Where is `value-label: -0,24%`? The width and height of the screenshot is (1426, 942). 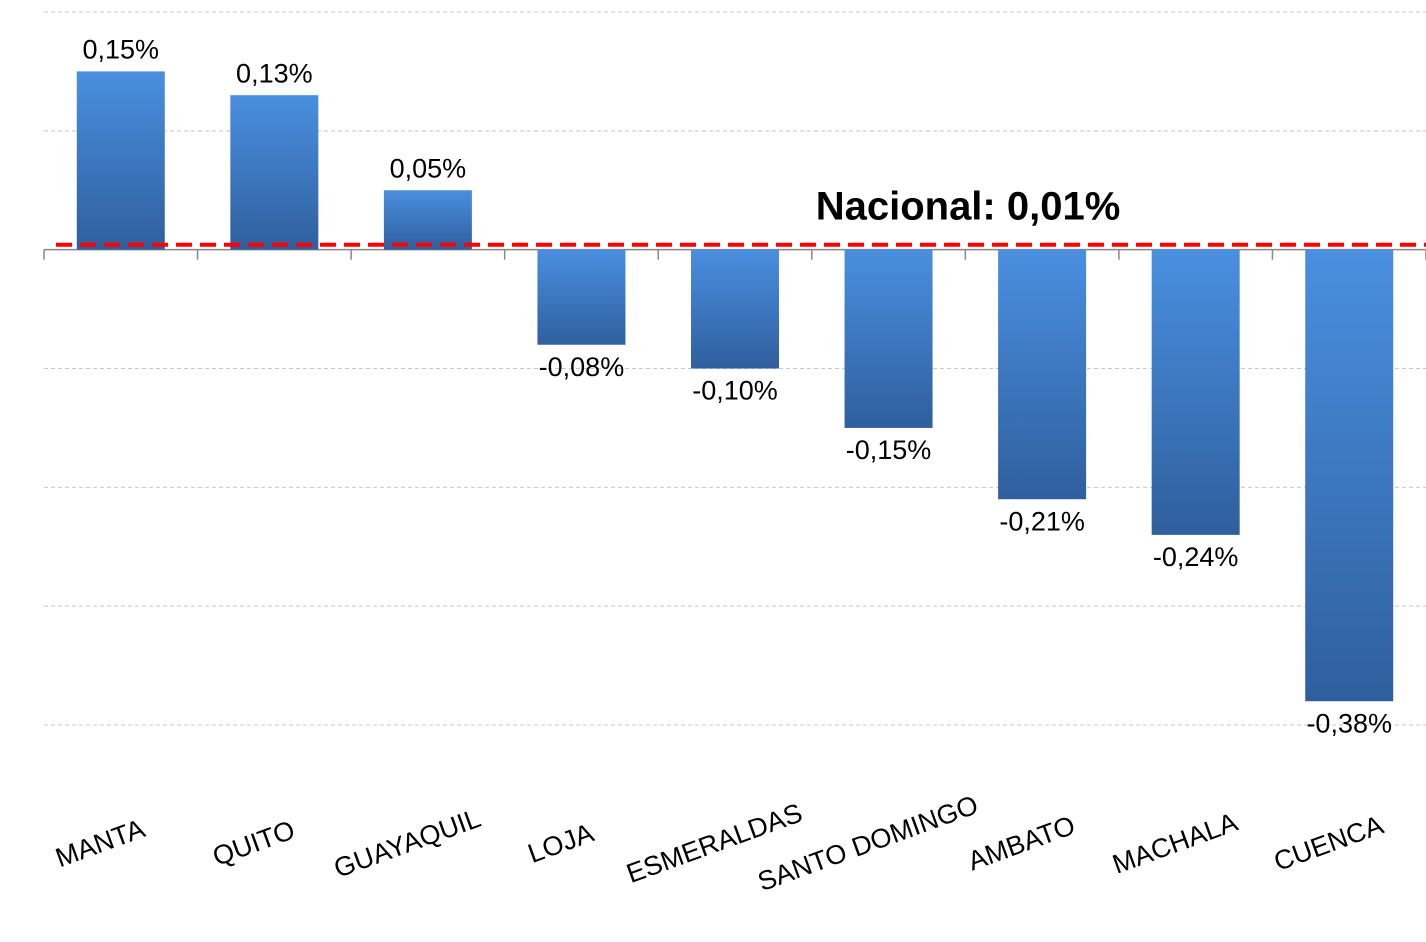 value-label: -0,24% is located at coordinates (1196, 557).